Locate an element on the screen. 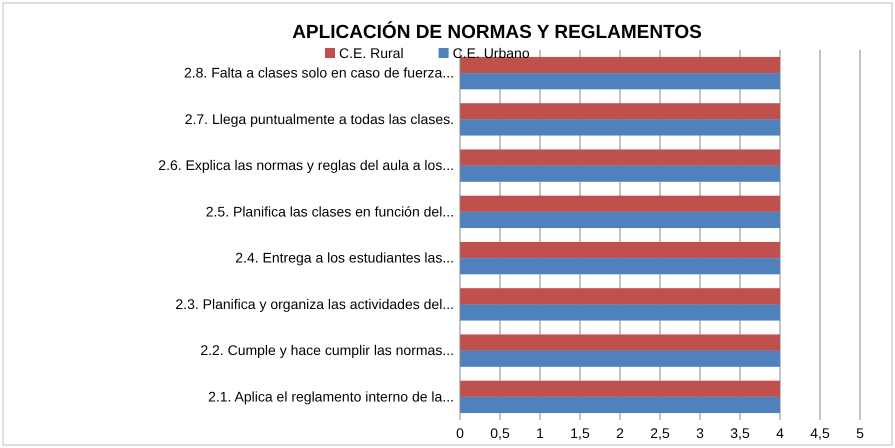 The image size is (895, 448). x-tick-label: 3,5 is located at coordinates (740, 432).